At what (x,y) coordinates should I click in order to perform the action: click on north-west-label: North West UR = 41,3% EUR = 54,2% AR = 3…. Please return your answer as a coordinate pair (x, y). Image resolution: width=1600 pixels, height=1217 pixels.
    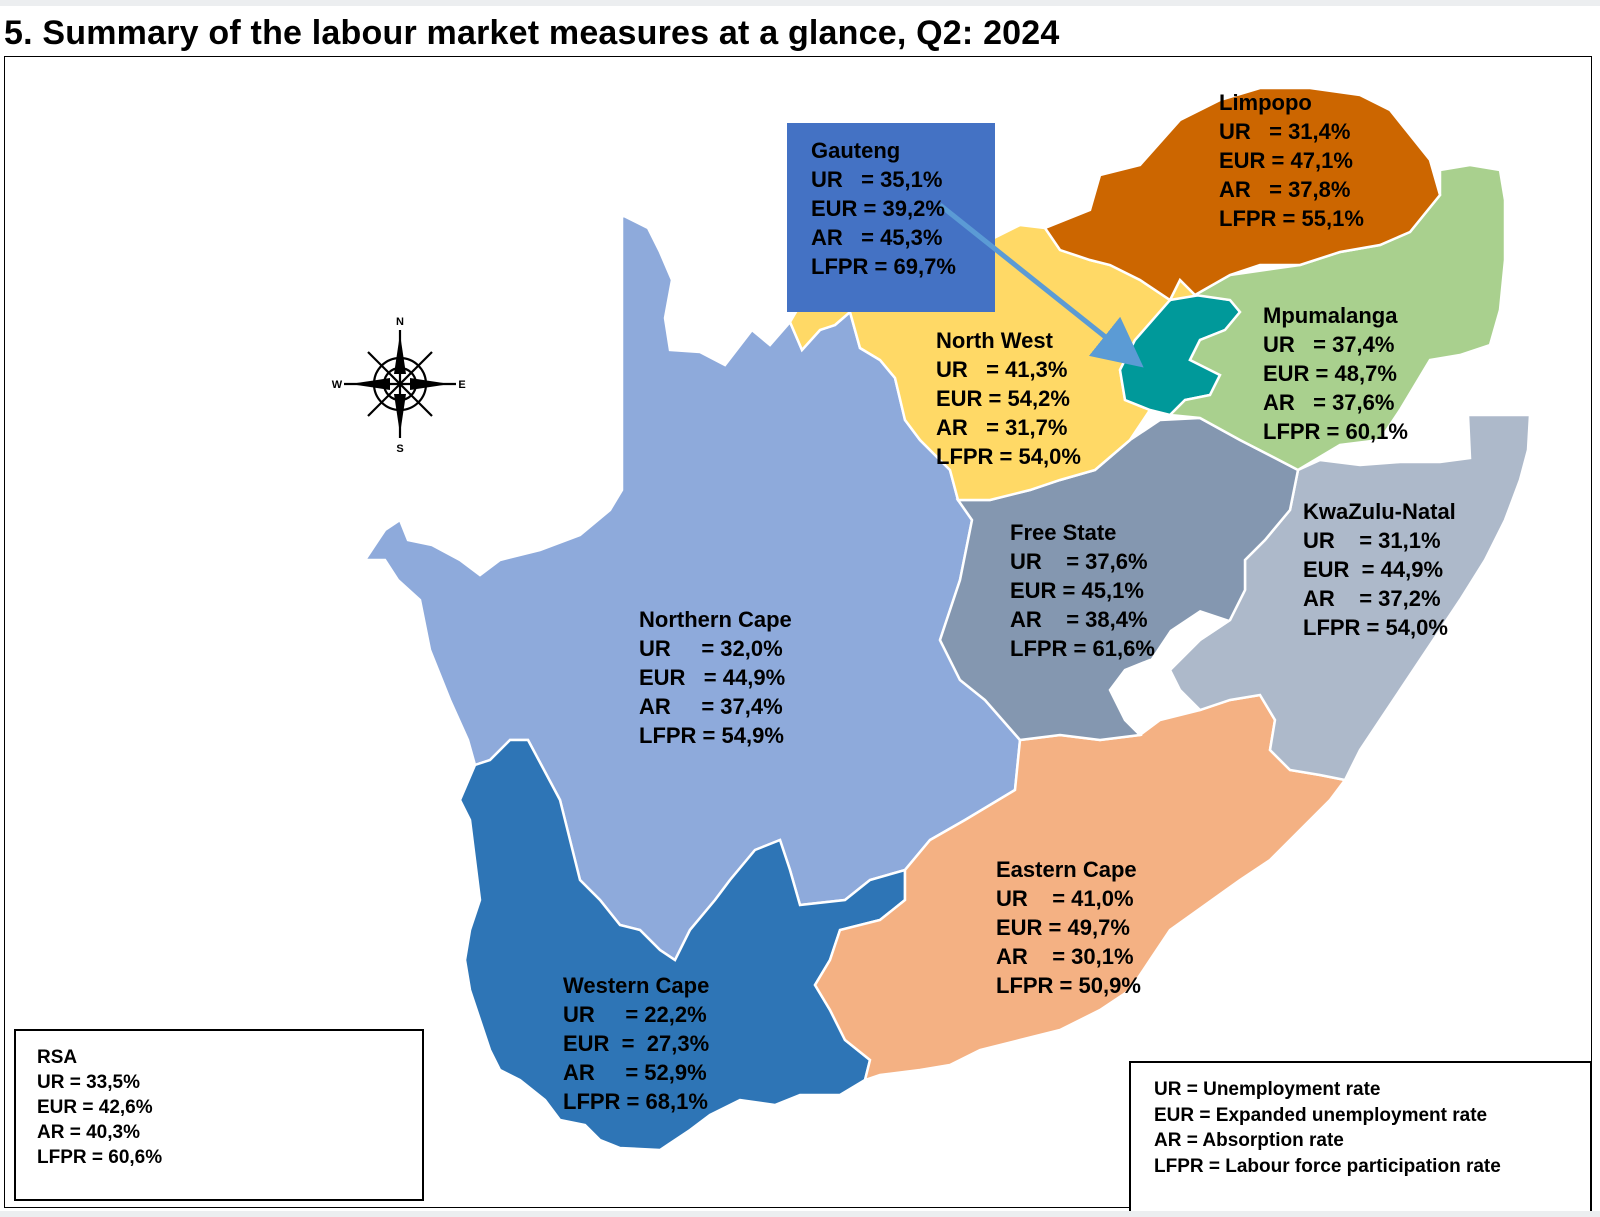
    Looking at the image, I should click on (1008, 398).